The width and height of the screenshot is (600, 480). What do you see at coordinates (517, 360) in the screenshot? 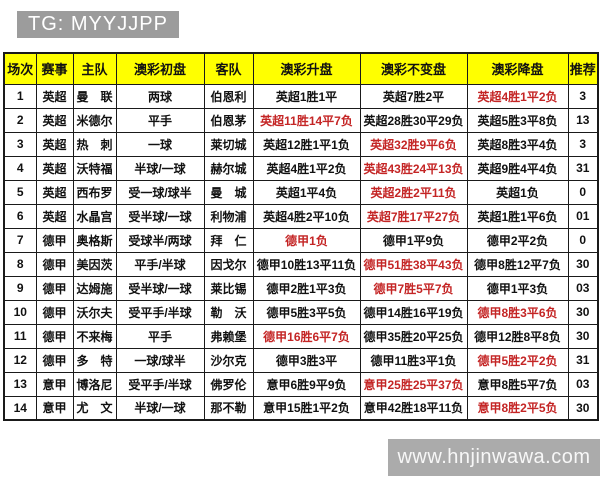
I see `table-cell: 德甲5胜2平2负` at bounding box center [517, 360].